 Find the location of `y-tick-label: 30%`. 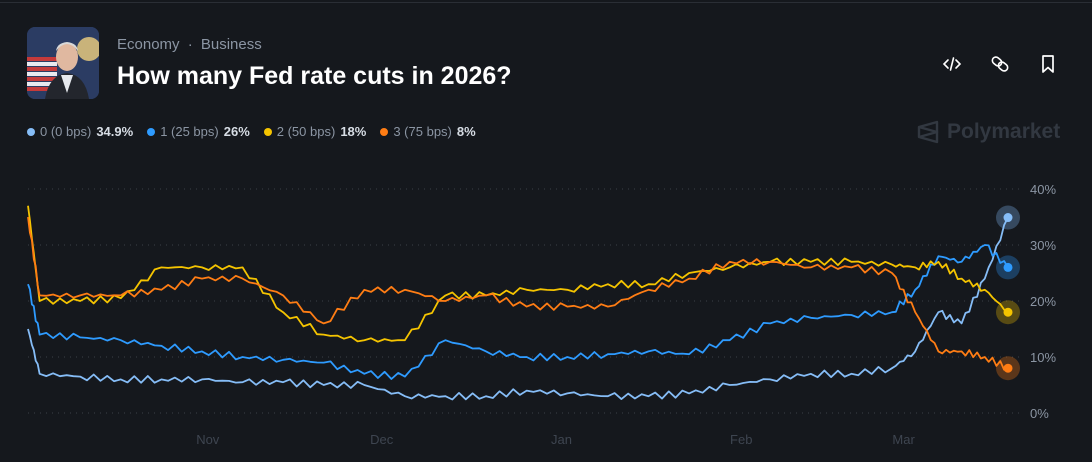

y-tick-label: 30% is located at coordinates (1043, 245).